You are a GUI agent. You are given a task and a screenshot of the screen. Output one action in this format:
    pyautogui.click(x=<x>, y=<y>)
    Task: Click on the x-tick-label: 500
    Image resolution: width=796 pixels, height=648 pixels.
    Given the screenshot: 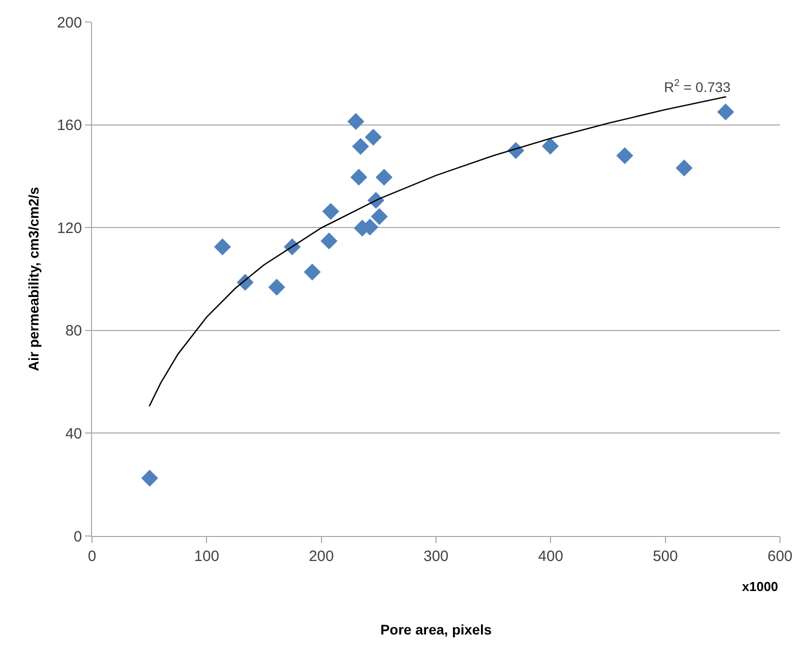 What is the action you would take?
    pyautogui.click(x=665, y=556)
    